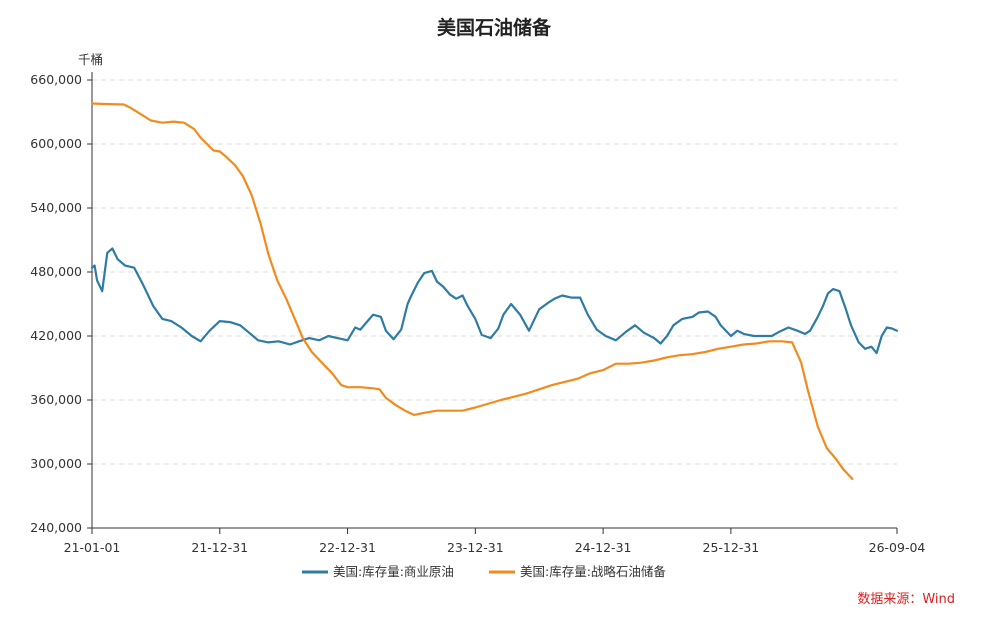 This screenshot has width=988, height=622. I want to click on legend-label-1: 美国:库存量:商业原油, so click(393, 571).